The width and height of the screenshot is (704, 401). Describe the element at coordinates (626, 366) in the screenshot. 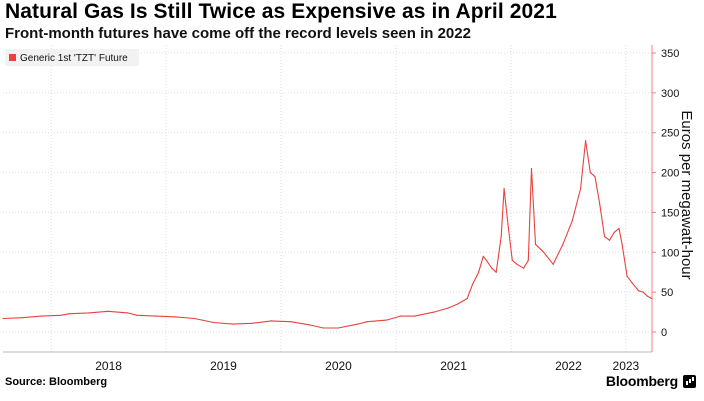

I see `x-tick-label: 2023` at that location.